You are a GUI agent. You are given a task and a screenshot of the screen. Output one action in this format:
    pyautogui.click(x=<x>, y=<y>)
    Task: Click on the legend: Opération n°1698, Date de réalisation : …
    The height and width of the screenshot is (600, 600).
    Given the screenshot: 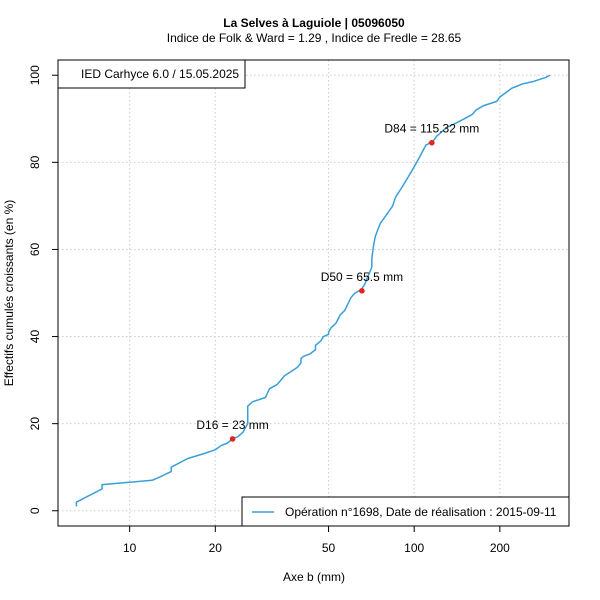 What is the action you would take?
    pyautogui.click(x=405, y=511)
    